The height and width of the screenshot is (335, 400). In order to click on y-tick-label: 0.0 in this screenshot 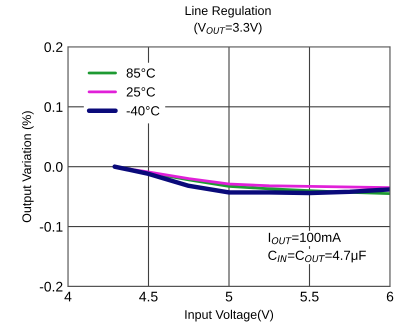, I will do `click(53, 167)`.